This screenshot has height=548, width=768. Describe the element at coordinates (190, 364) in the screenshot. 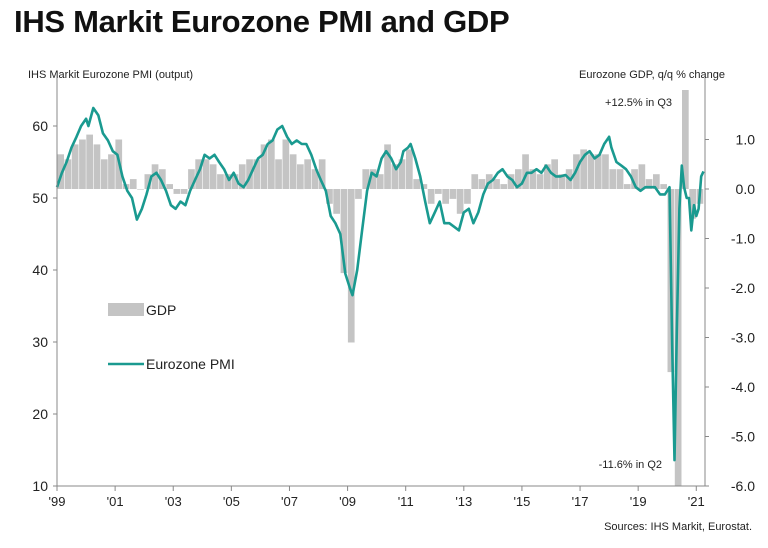

I see `legend-pmi-label: Eurozone PMI` at that location.